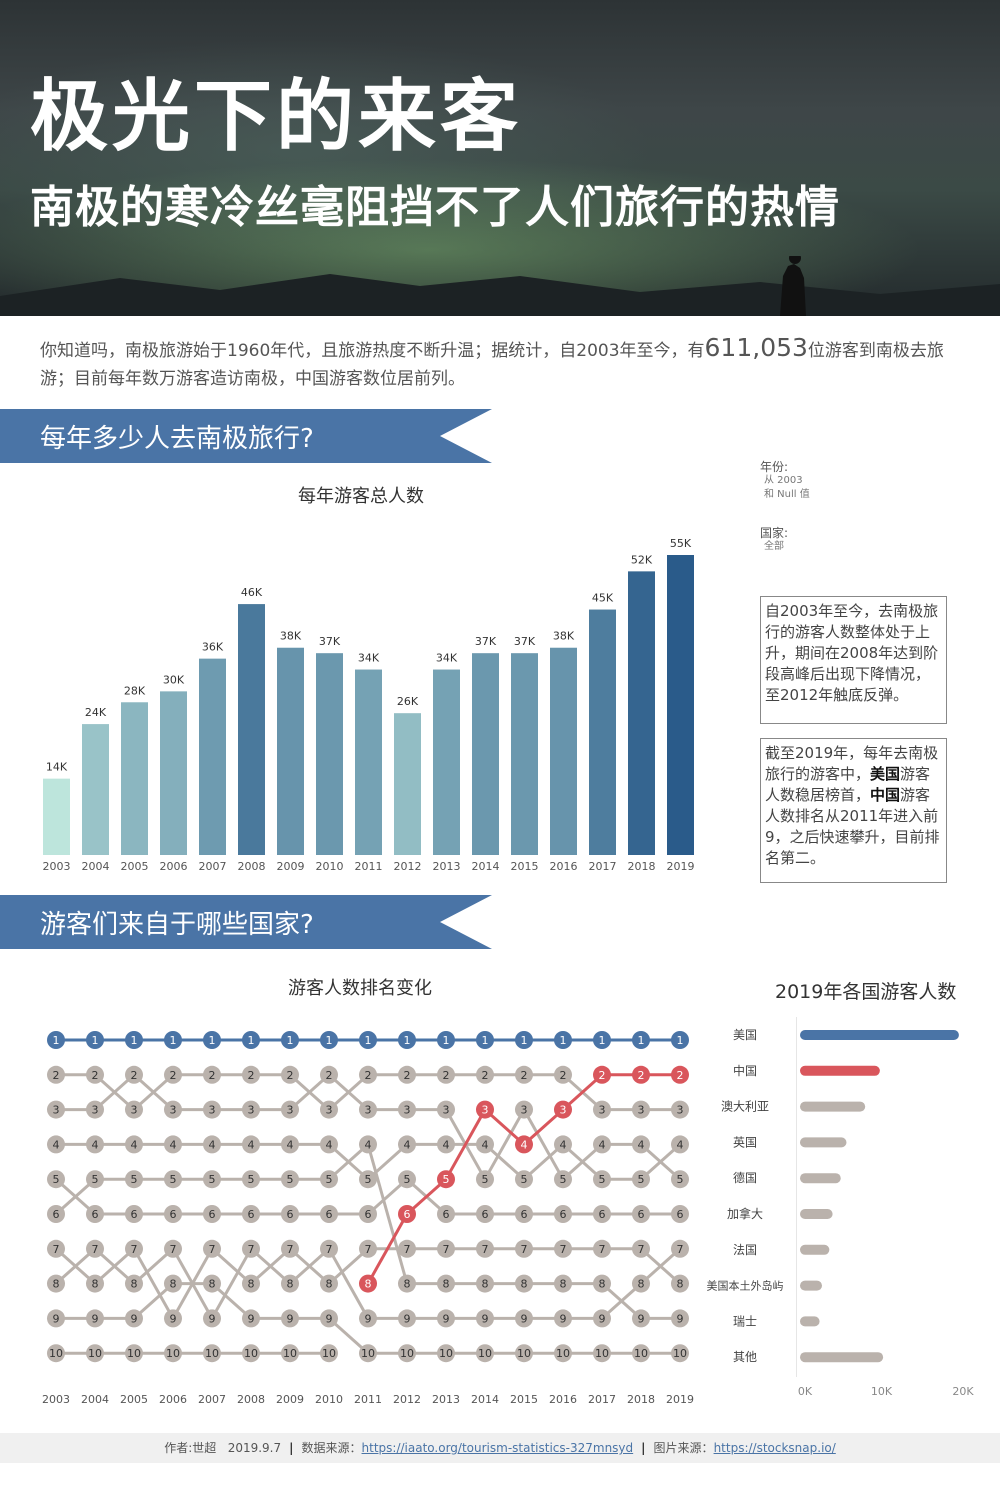 This screenshot has width=1000, height=1500. What do you see at coordinates (815, 1249) in the screenshot?
I see `hbar-法国` at bounding box center [815, 1249].